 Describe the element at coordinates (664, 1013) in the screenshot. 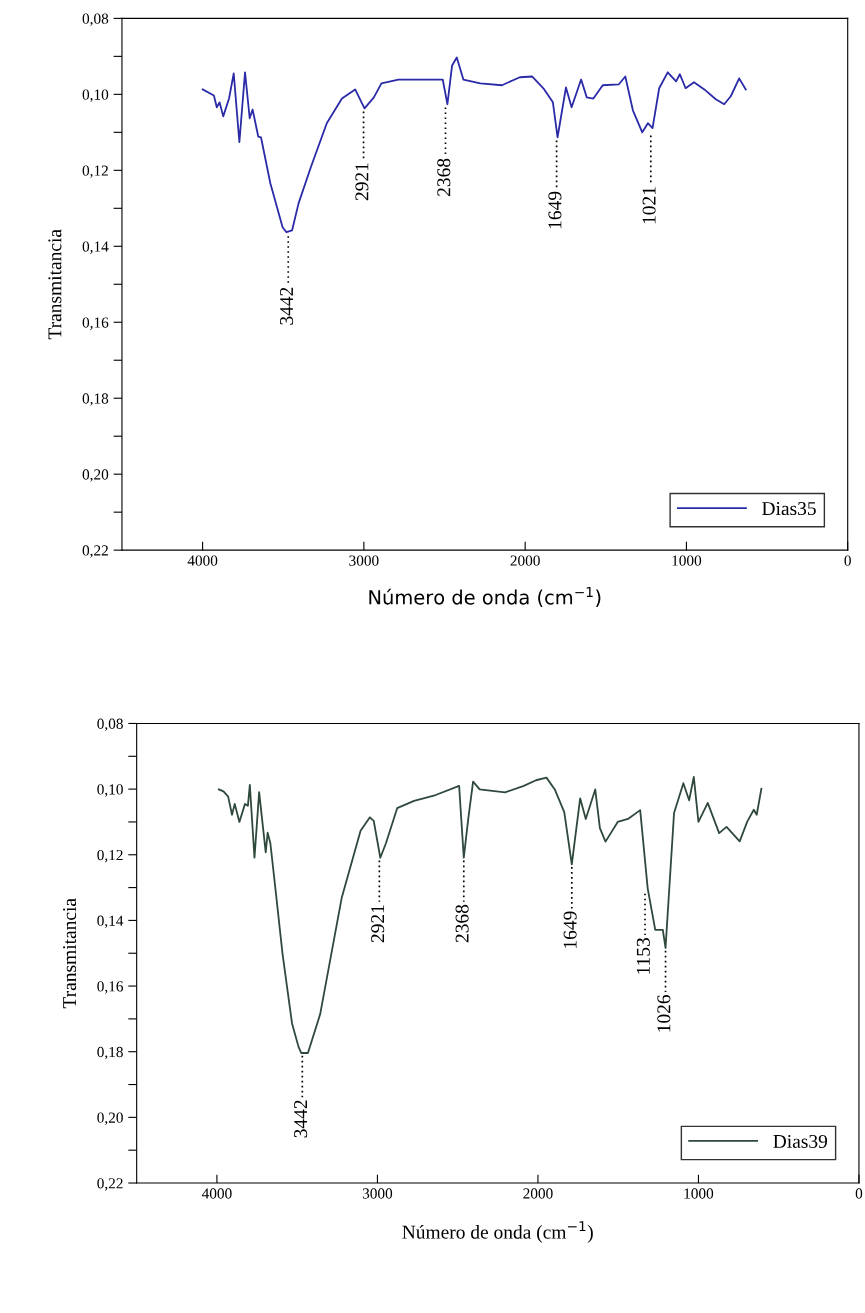

I see `annotation: 1026` at that location.